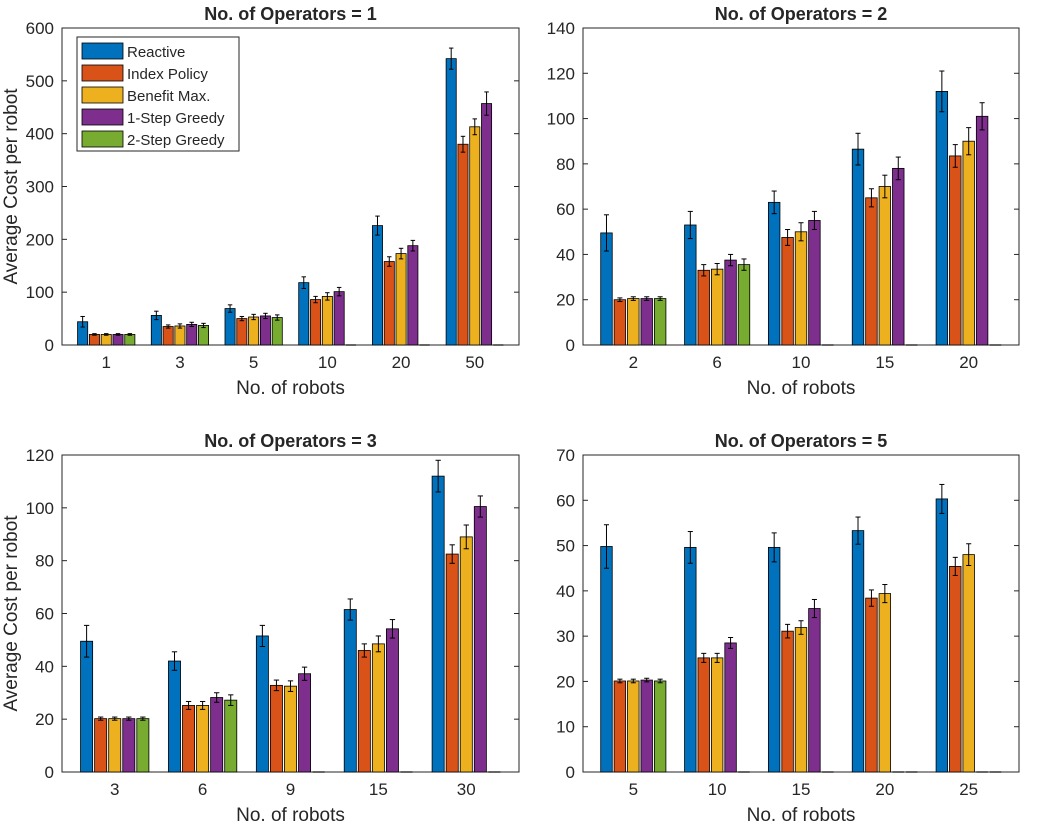 The width and height of the screenshot is (1042, 826). Describe the element at coordinates (565, 300) in the screenshot. I see `y-tick-label: 20` at that location.